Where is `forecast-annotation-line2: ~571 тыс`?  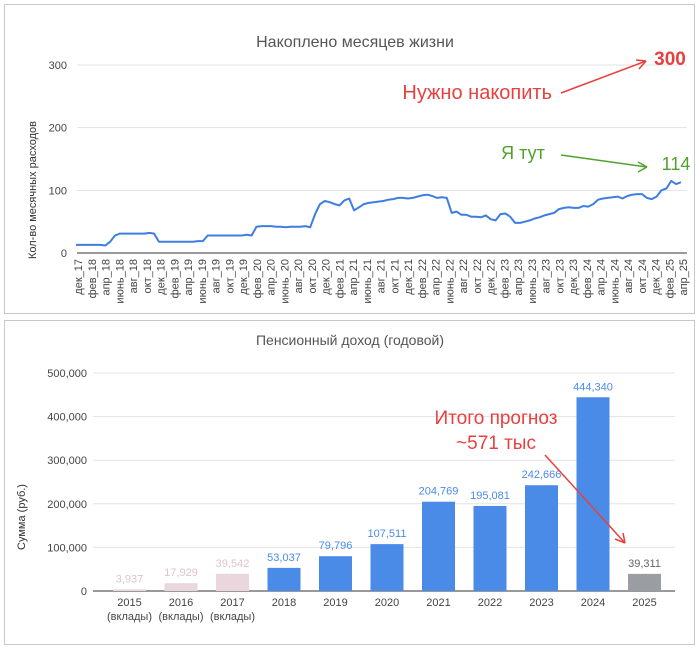 forecast-annotation-line2: ~571 тыс is located at coordinates (496, 443).